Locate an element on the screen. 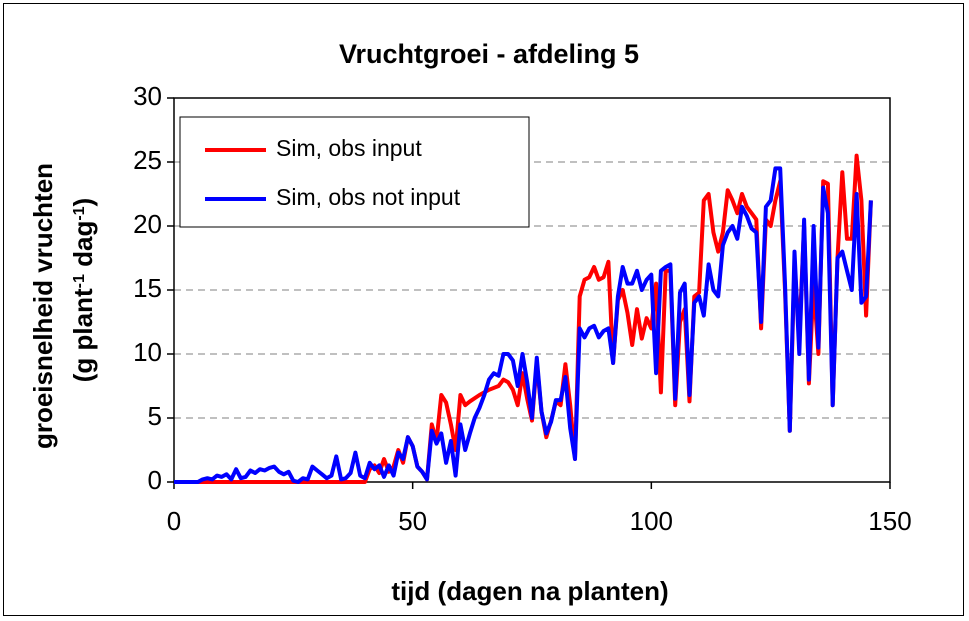  x-tick-label: 0 is located at coordinates (174, 521).